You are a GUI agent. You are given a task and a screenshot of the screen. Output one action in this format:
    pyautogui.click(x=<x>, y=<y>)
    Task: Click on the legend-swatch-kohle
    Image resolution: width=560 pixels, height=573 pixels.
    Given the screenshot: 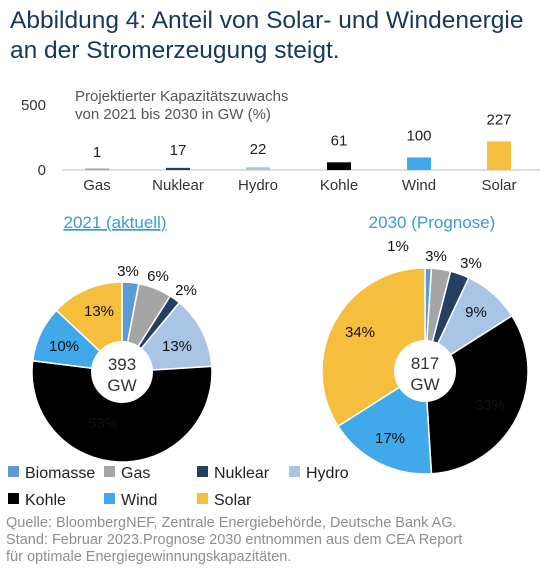 What is the action you would take?
    pyautogui.click(x=13, y=498)
    